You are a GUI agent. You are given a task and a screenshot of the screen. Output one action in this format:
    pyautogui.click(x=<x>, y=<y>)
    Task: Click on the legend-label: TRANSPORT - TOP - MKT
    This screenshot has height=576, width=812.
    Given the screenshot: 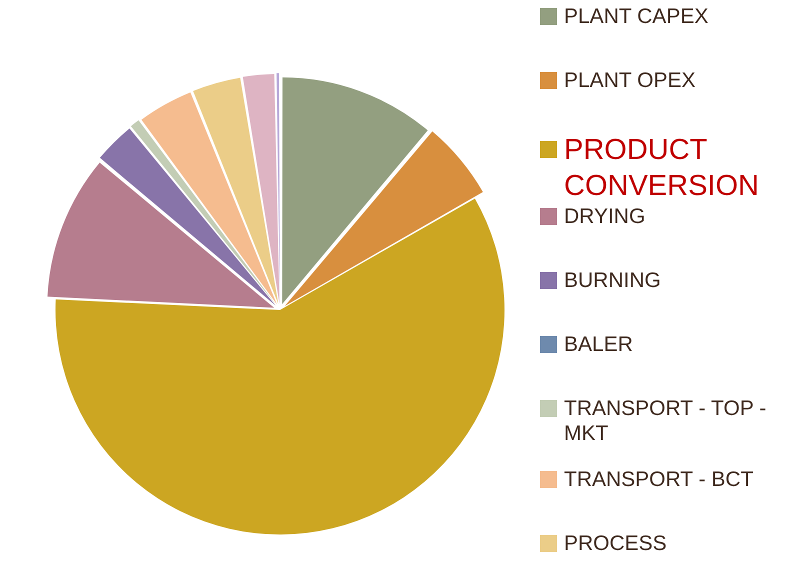 What is the action you would take?
    pyautogui.click(x=666, y=421)
    